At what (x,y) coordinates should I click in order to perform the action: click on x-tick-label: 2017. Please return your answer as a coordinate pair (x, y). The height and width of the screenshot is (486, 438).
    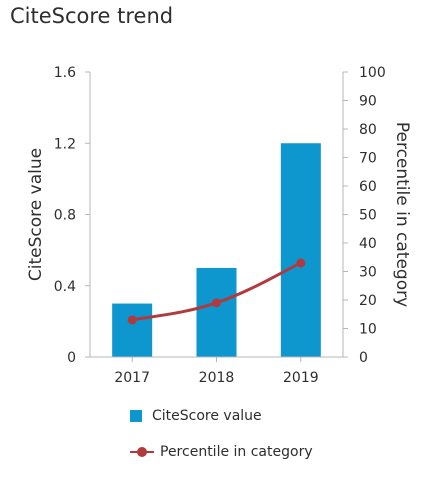
    Looking at the image, I should click on (132, 378).